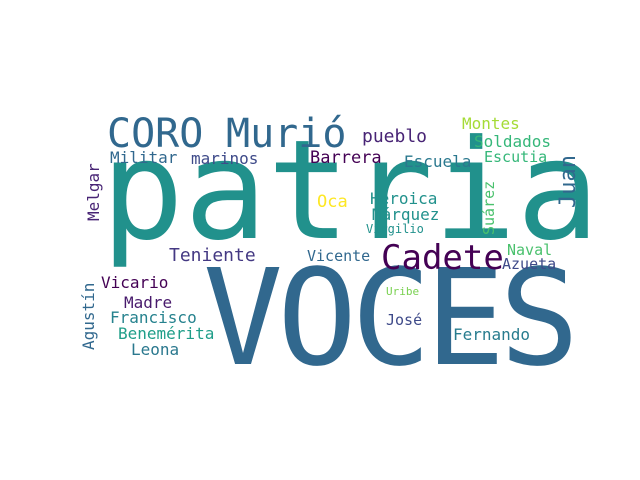 The height and width of the screenshot is (480, 640). Describe the element at coordinates (346, 158) in the screenshot. I see `word-barrera: Barrera` at that location.